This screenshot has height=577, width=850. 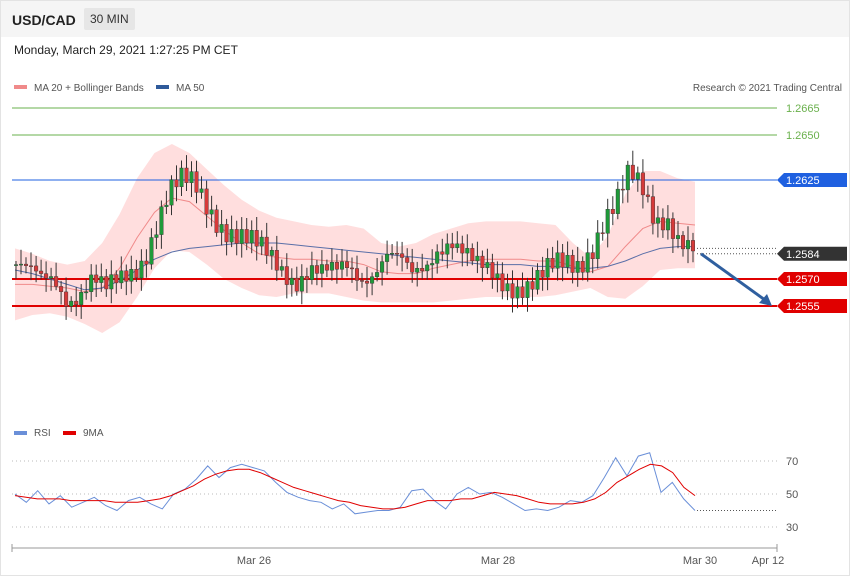 What do you see at coordinates (498, 561) in the screenshot?
I see `time-tick-mar-28: Mar 28` at bounding box center [498, 561].